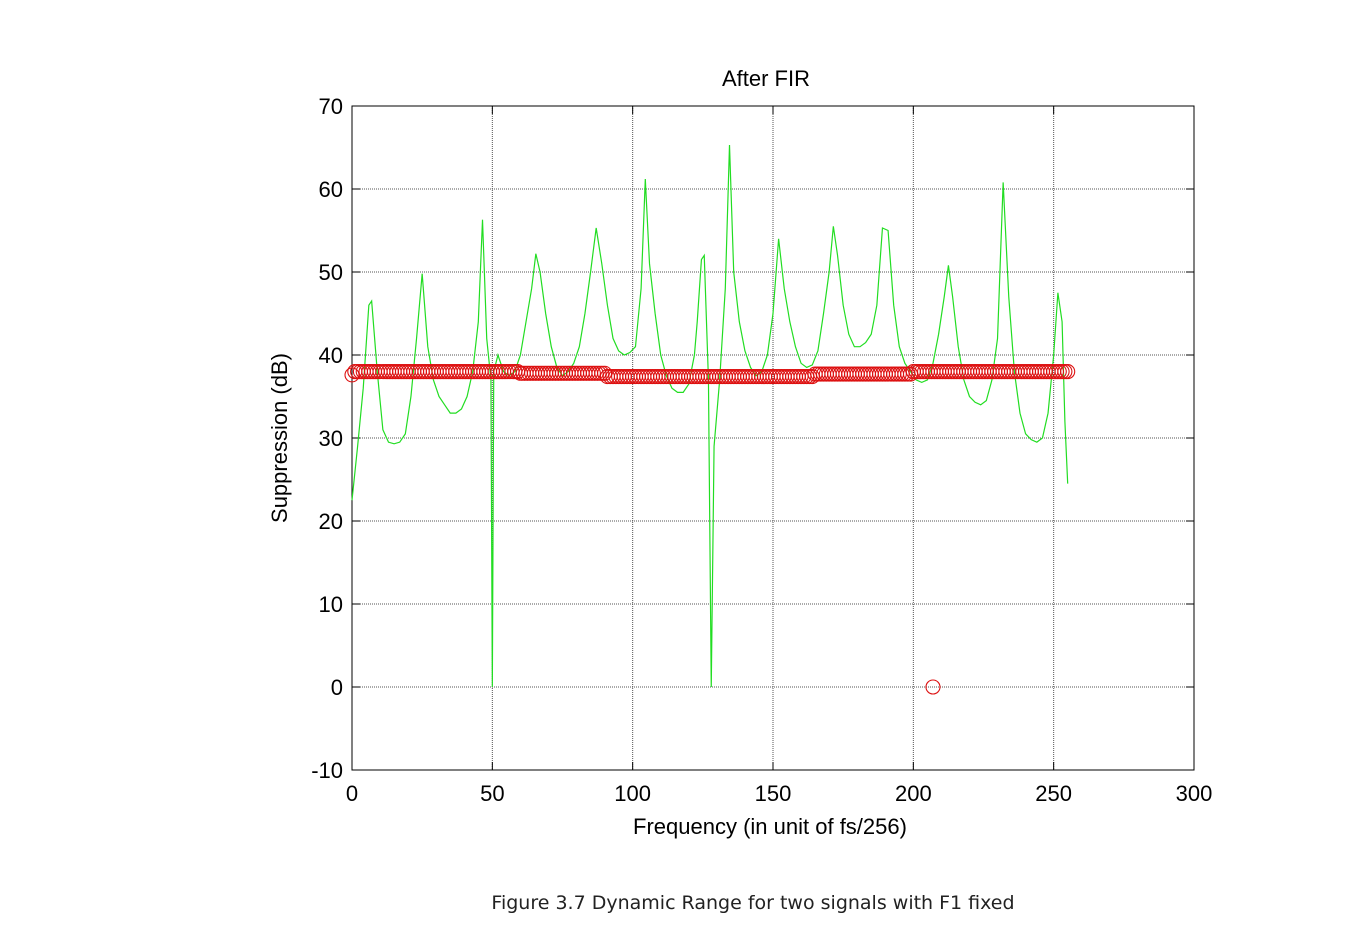 The image size is (1353, 938). What do you see at coordinates (327, 770) in the screenshot?
I see `y-tick-label: -10` at bounding box center [327, 770].